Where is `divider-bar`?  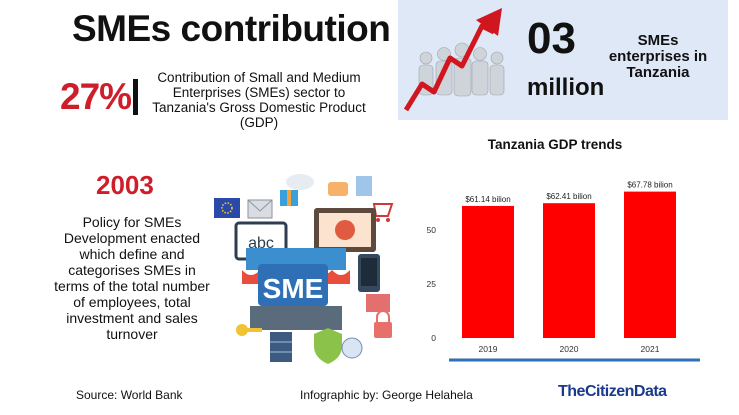 divider-bar is located at coordinates (135, 97).